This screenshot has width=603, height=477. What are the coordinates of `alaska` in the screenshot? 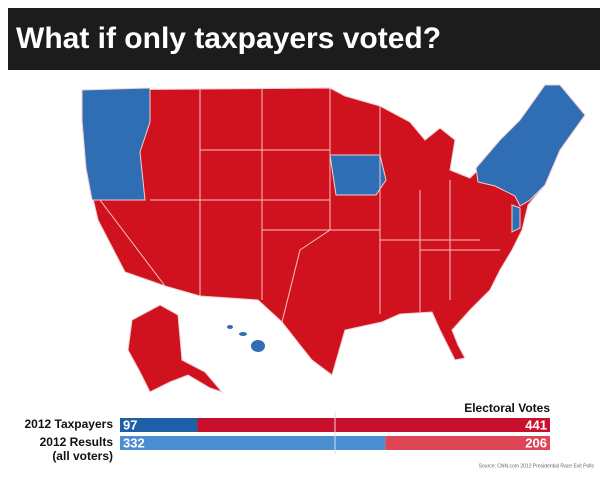 It's located at (175, 349).